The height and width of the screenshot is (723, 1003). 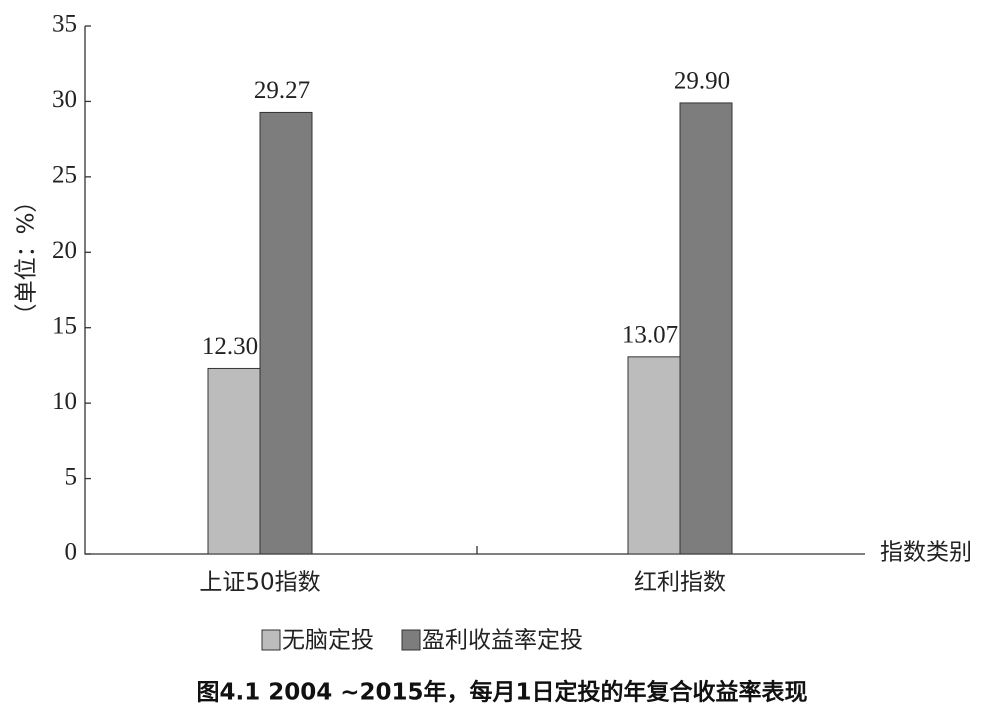 What do you see at coordinates (650, 335) in the screenshot?
I see `value-label: 13.07` at bounding box center [650, 335].